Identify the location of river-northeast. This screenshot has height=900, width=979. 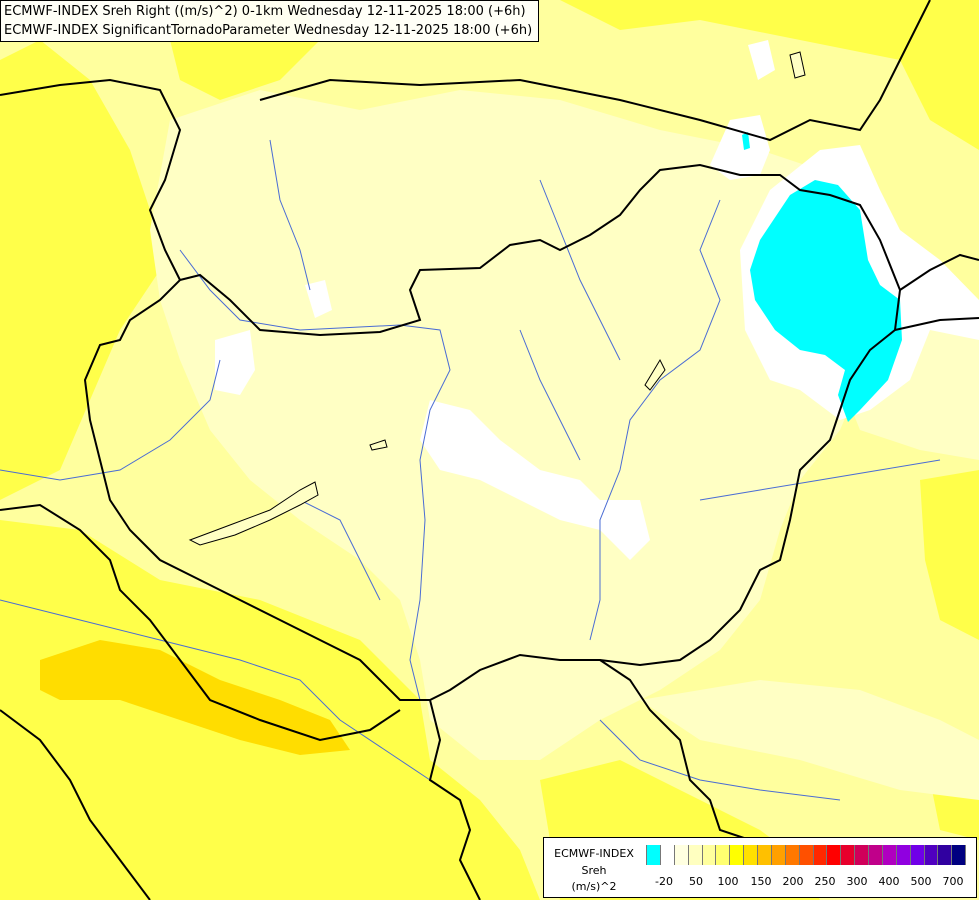
(580, 270).